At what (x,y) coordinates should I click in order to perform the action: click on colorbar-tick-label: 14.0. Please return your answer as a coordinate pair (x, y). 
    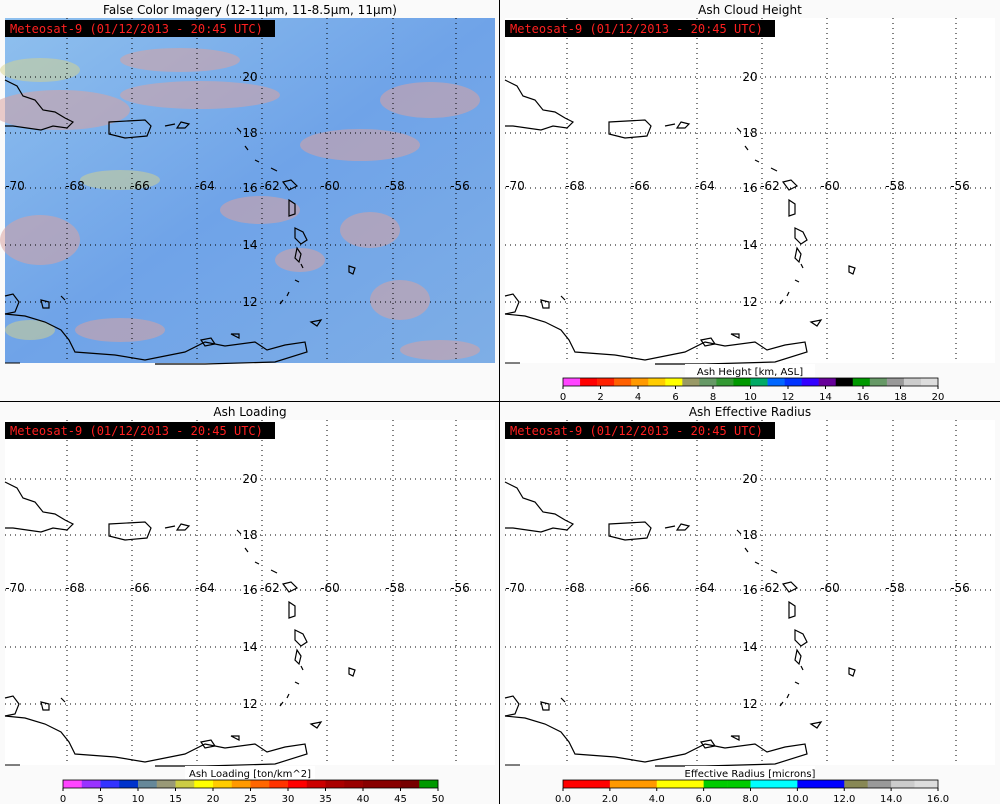
    Looking at the image, I should click on (891, 799).